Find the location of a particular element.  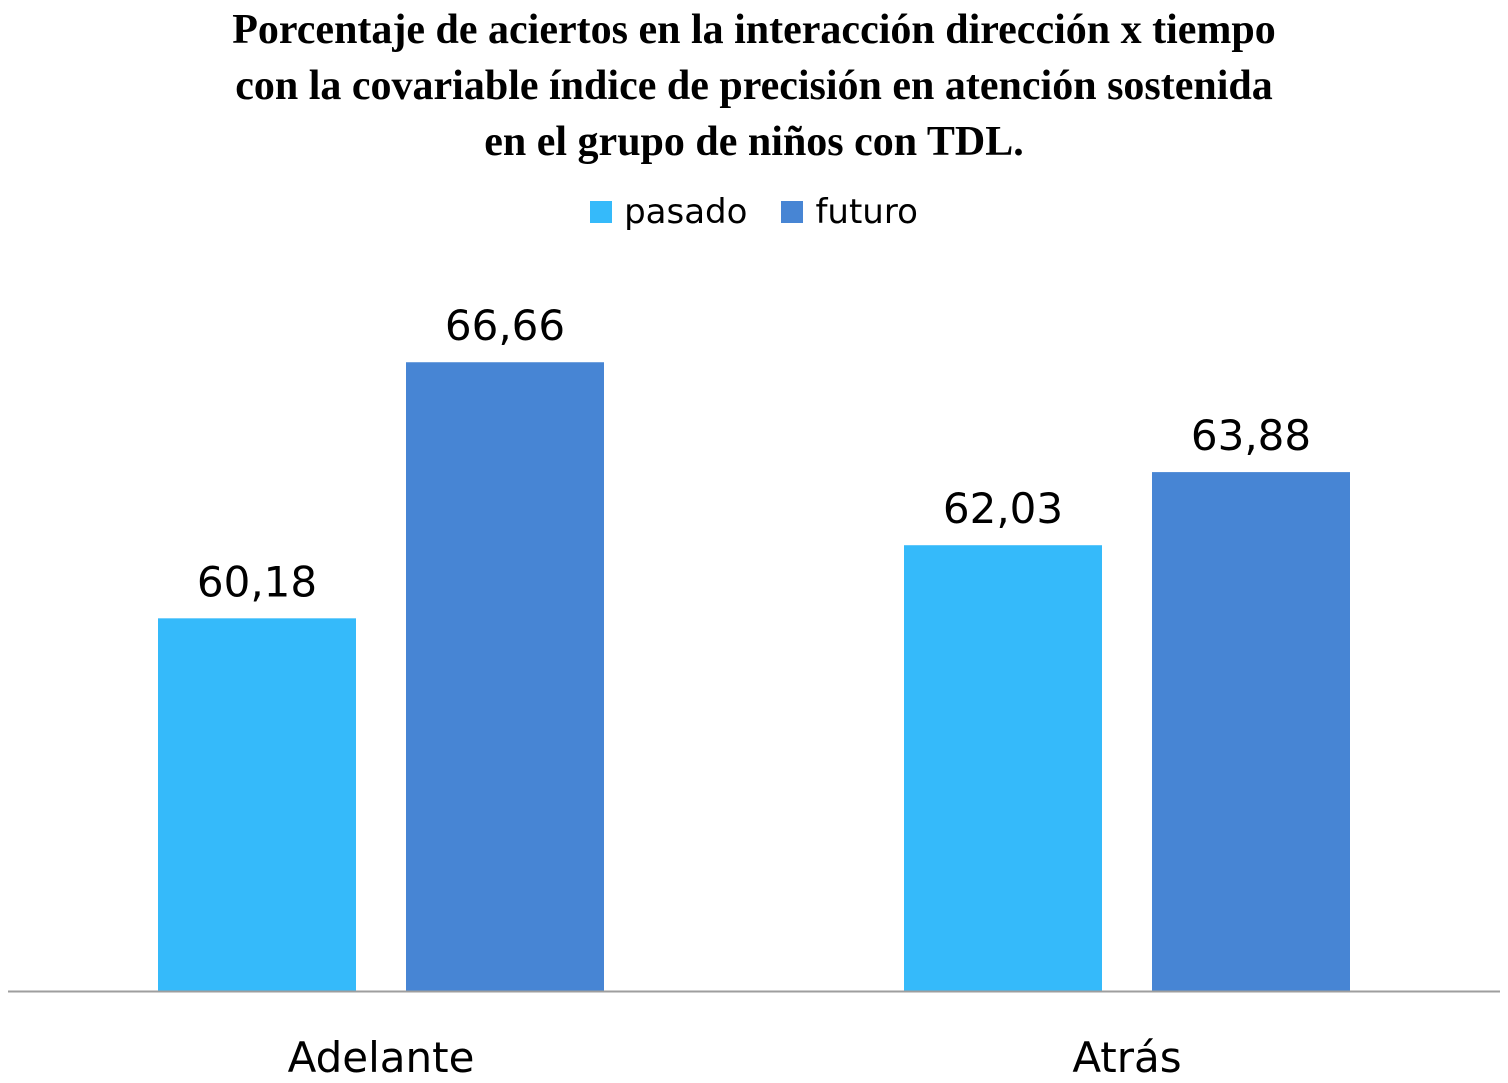

chart-legend: pasado futuro is located at coordinates (754, 212).